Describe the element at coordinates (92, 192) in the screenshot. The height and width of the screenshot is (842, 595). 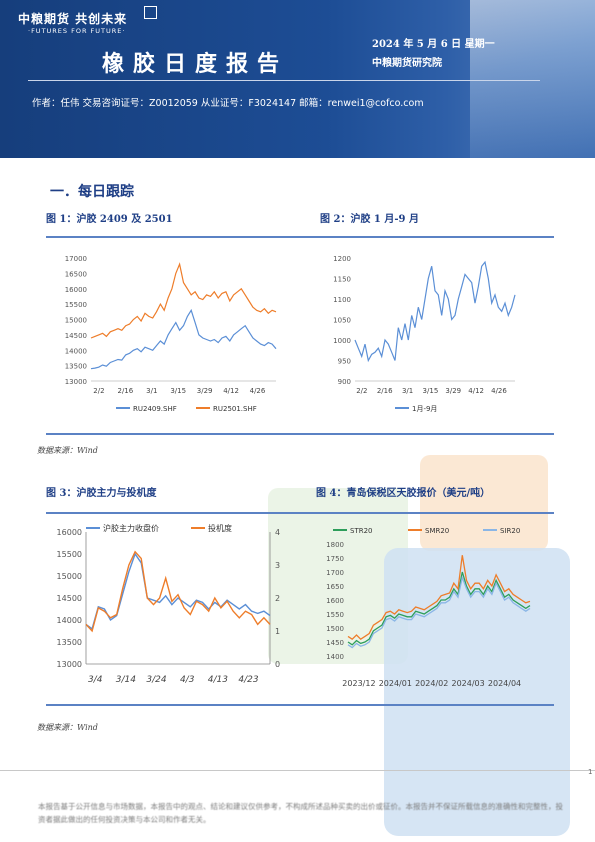
I see `section-title: 一．每日跟踪` at that location.